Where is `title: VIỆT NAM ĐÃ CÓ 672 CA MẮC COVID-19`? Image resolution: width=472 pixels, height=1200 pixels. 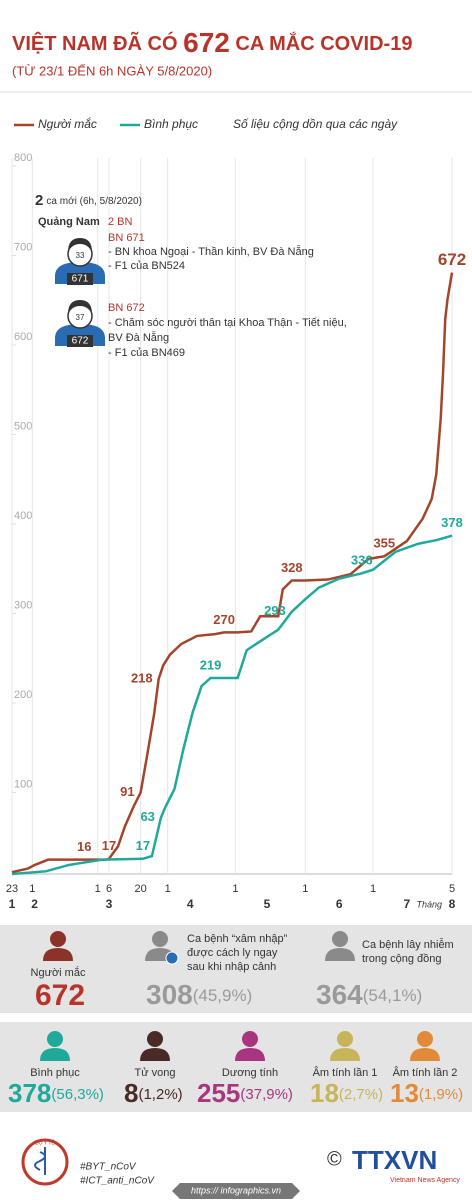
title: VIỆT NAM ĐÃ CÓ 672 CA MẮC COVID-19 is located at coordinates (212, 42).